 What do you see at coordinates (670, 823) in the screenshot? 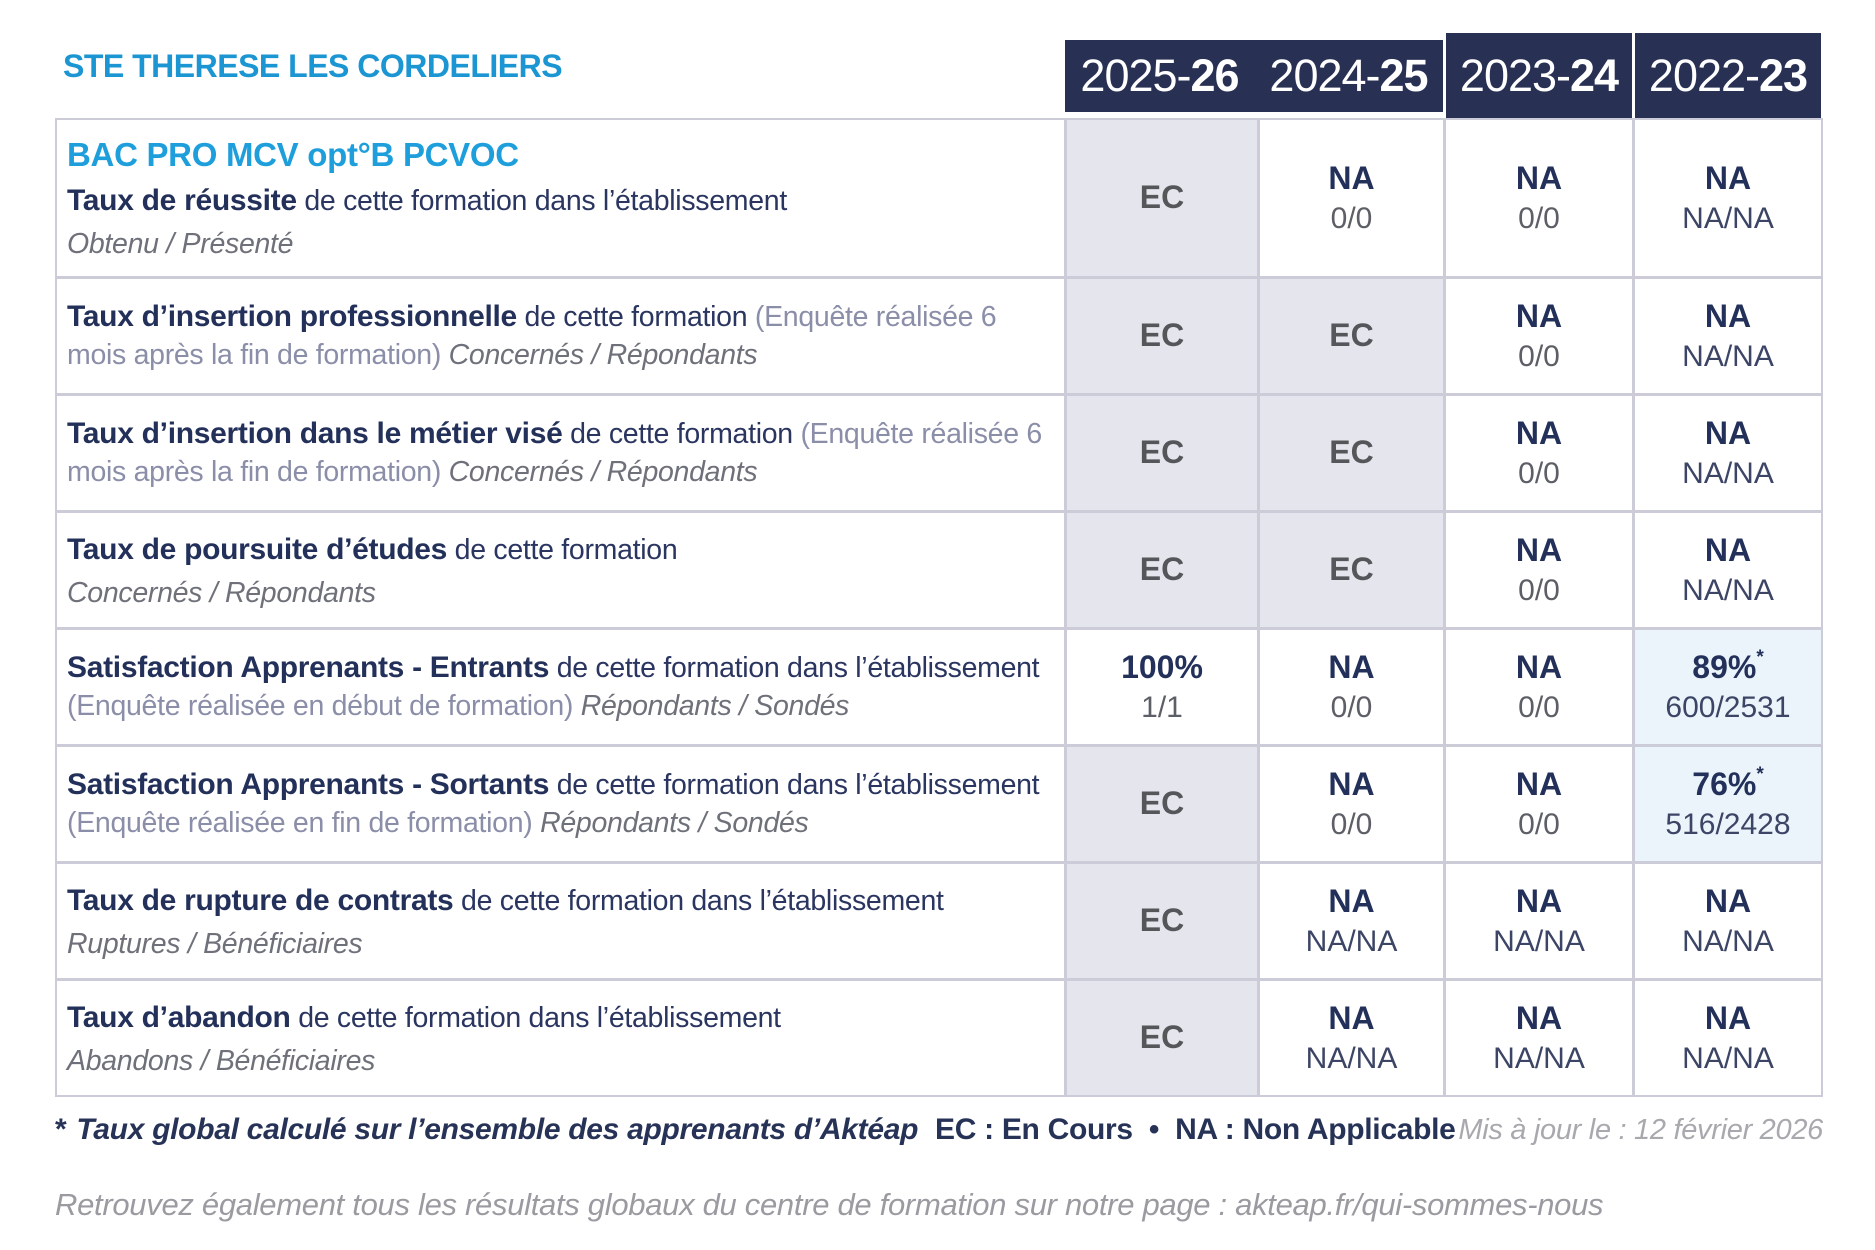
I see `row-label-segment: Répondants / Sondés` at bounding box center [670, 823].